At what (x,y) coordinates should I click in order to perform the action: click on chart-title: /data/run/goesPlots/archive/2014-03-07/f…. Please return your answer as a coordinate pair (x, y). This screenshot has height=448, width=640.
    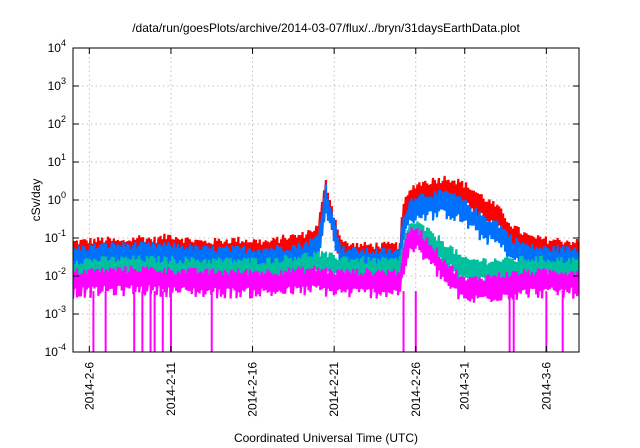
    Looking at the image, I should click on (326, 28).